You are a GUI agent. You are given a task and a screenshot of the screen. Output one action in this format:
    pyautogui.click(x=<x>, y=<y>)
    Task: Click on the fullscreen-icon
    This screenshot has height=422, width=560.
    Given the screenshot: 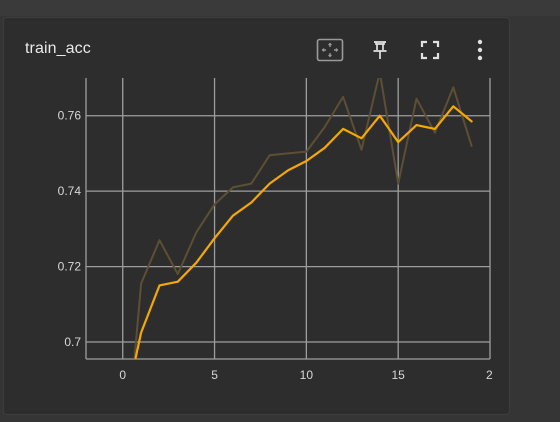 What is the action you would take?
    pyautogui.click(x=430, y=50)
    